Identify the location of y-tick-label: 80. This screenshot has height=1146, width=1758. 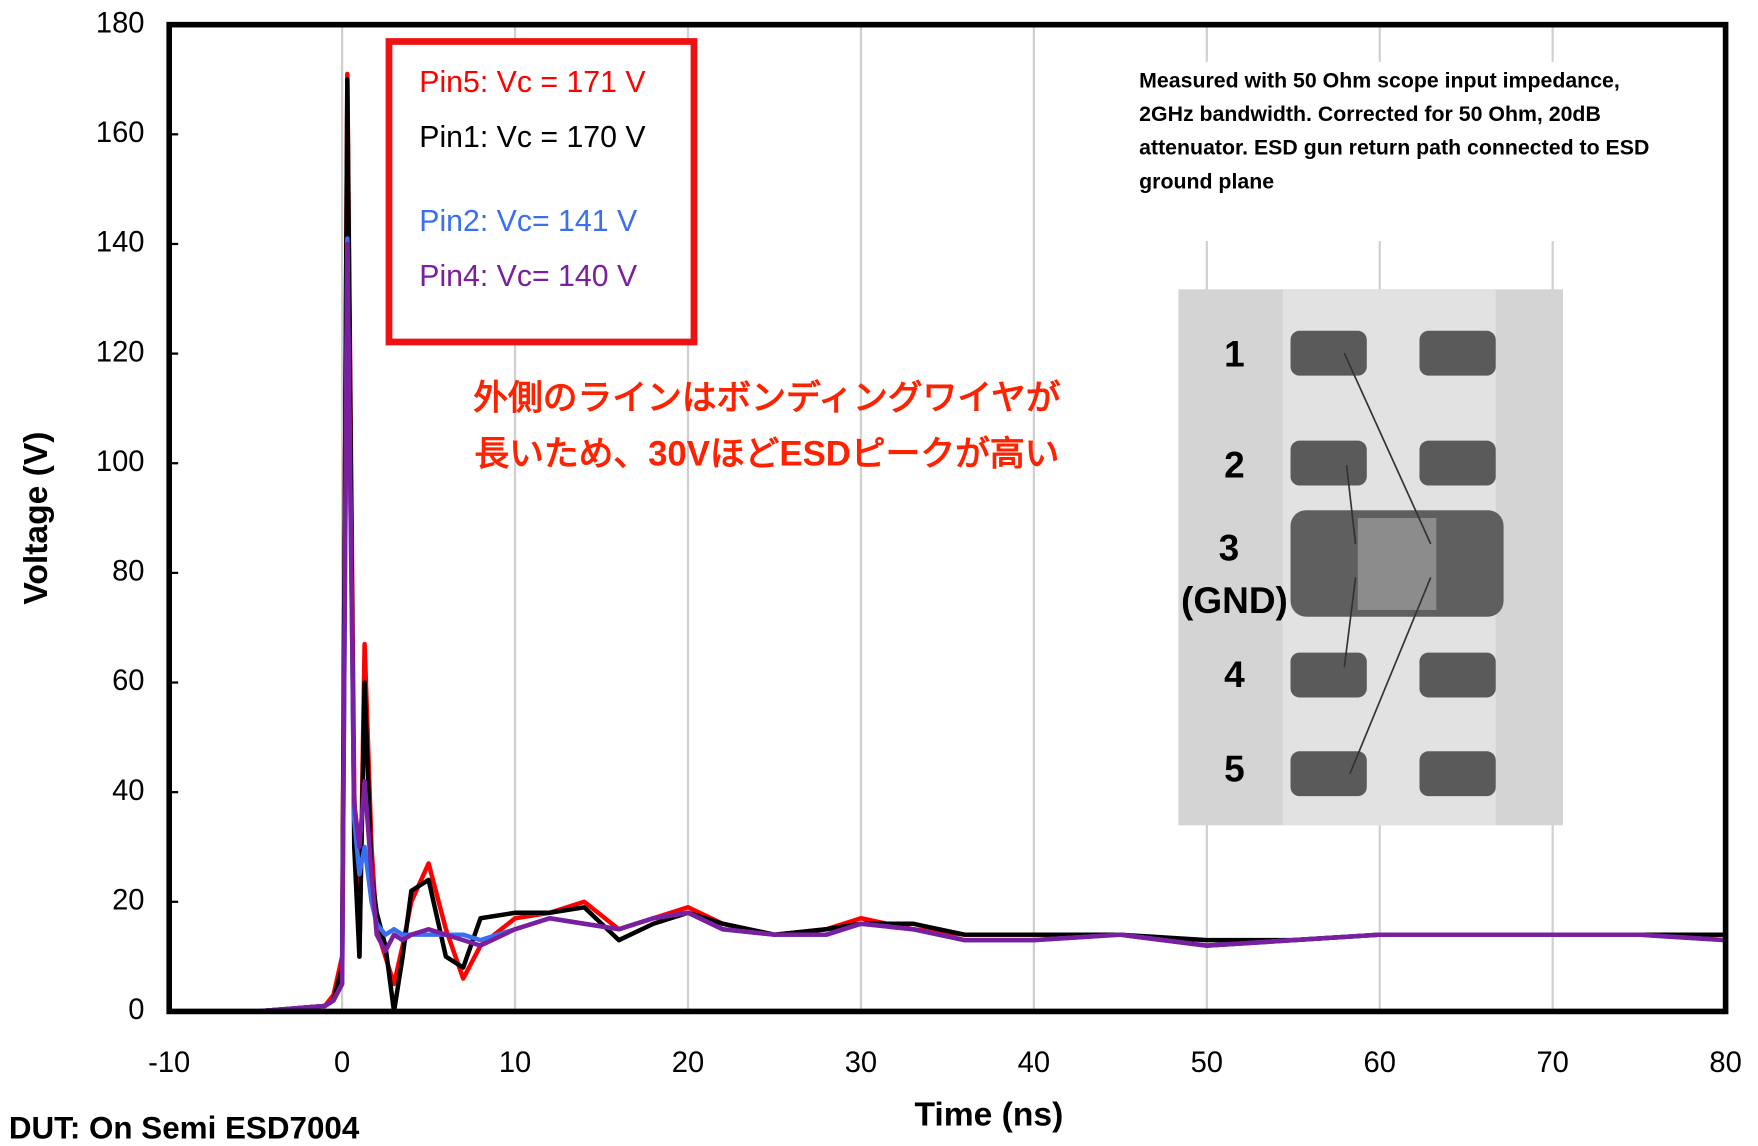
(128, 572).